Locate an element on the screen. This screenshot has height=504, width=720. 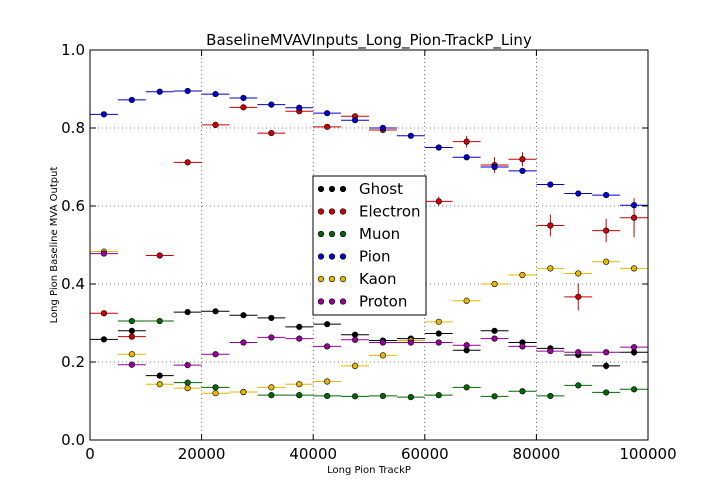
y-axis-label: Long Pion Baseline MVA Output is located at coordinates (54, 245).